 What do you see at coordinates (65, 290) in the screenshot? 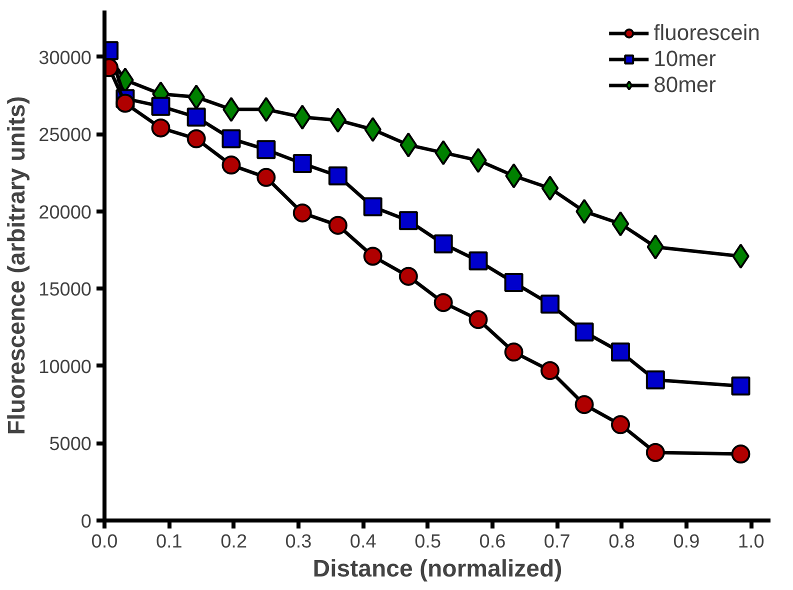
I see `y-tick-label: 15000` at bounding box center [65, 290].